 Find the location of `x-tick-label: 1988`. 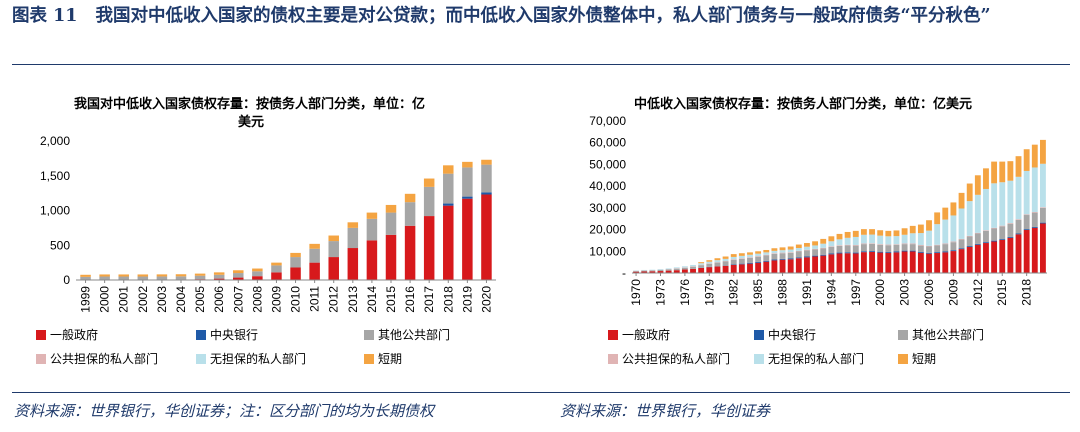

x-tick-label: 1988 is located at coordinates (783, 292).